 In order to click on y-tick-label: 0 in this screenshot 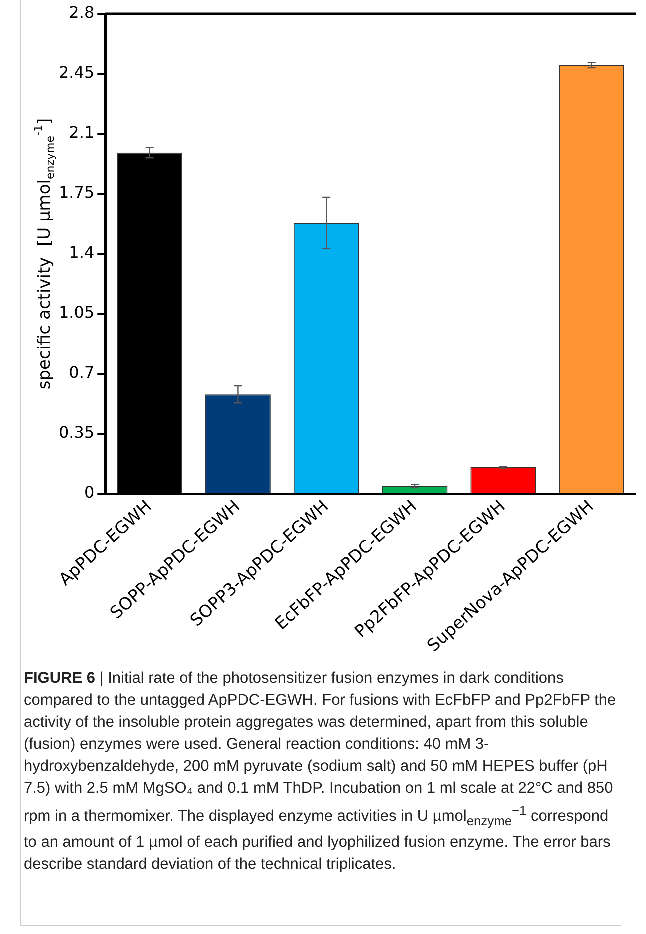, I will do `click(89, 492)`.